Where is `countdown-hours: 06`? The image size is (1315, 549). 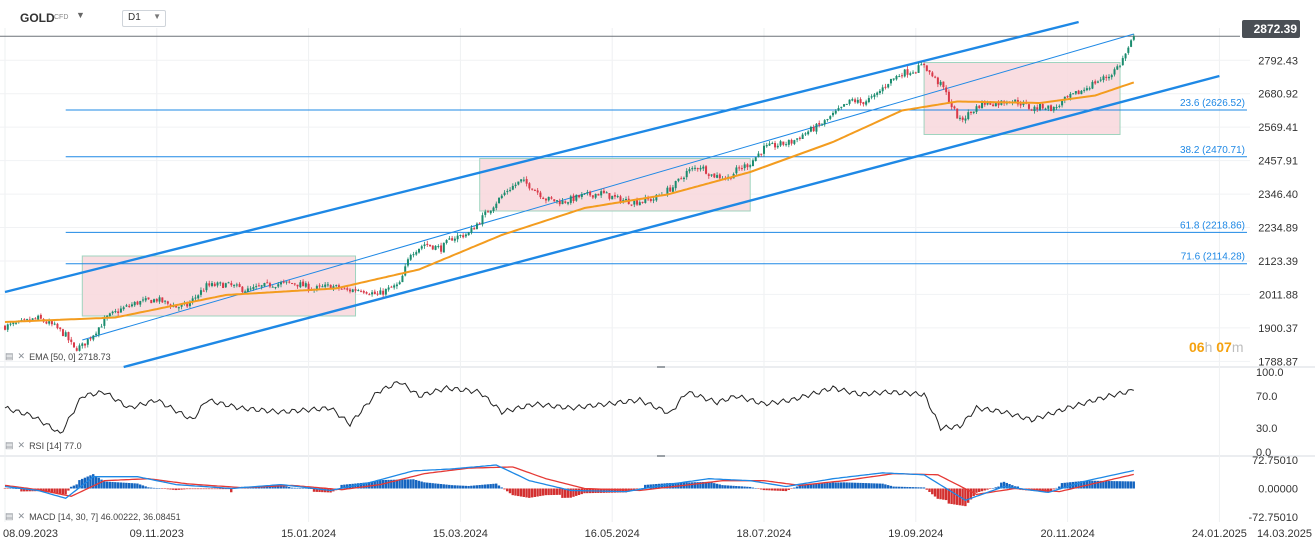 countdown-hours: 06 is located at coordinates (1197, 347).